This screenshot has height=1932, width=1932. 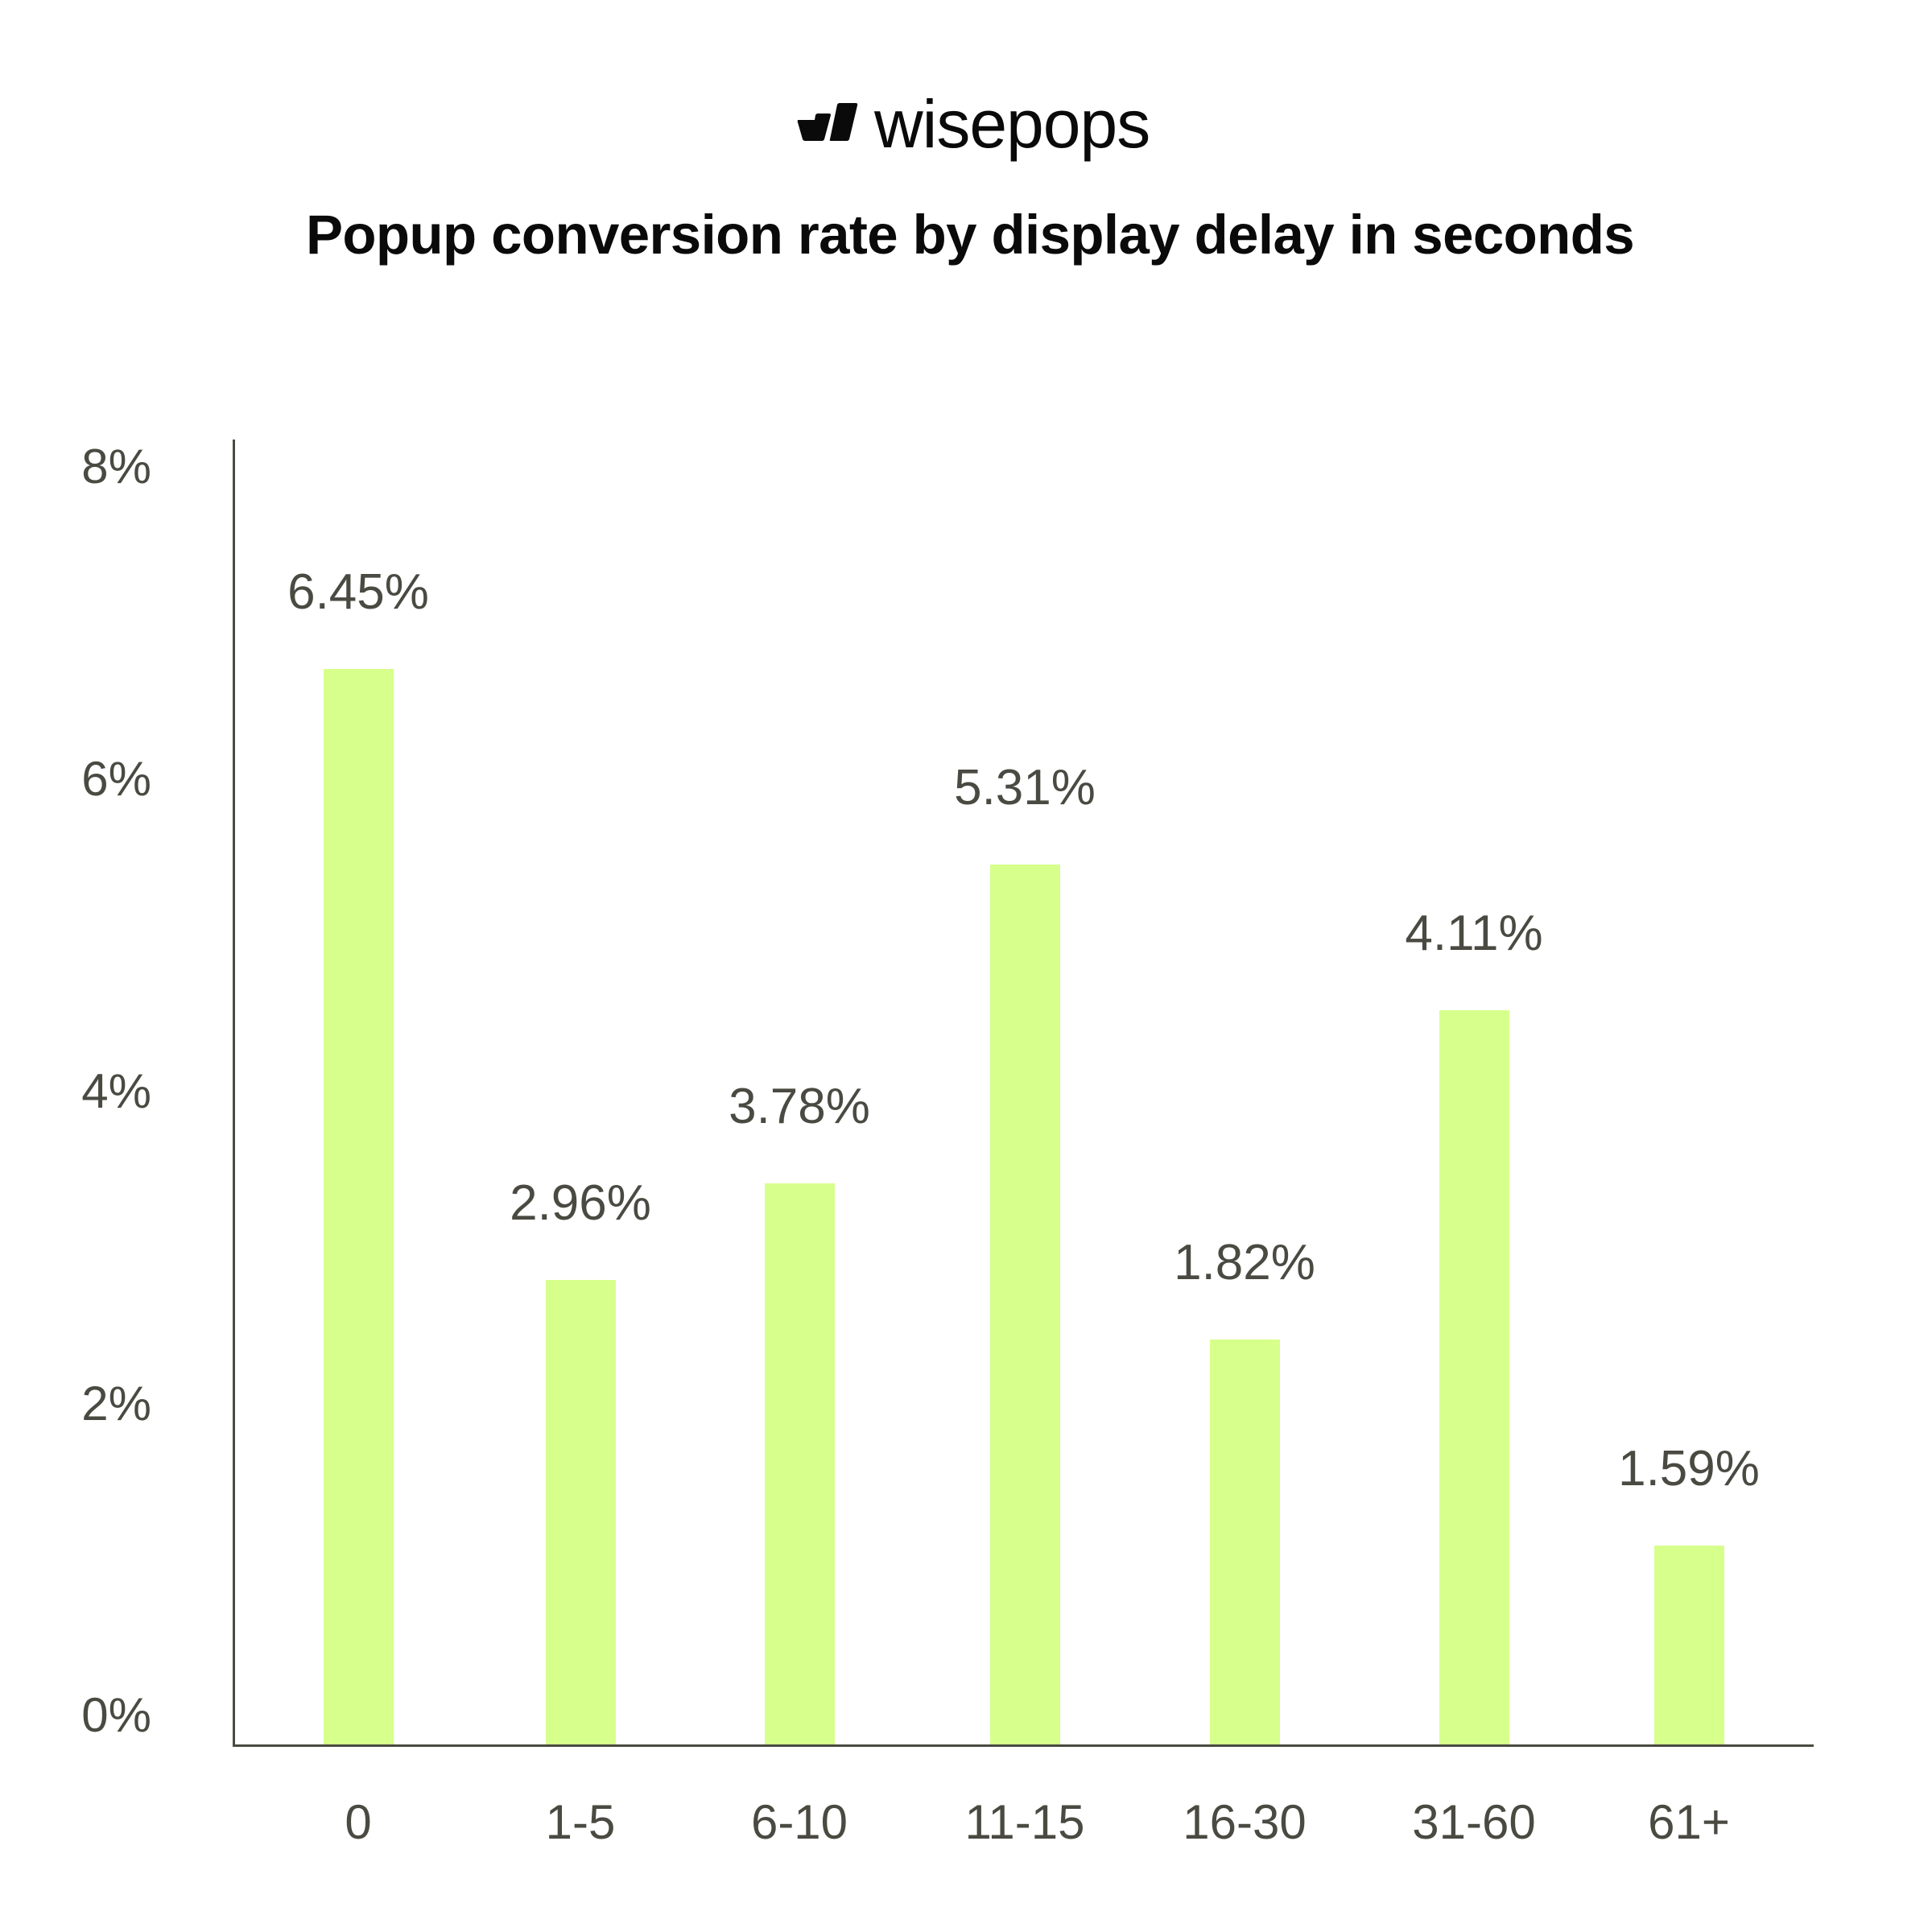 I want to click on bar-value-label: 1.82%, so click(x=1244, y=1262).